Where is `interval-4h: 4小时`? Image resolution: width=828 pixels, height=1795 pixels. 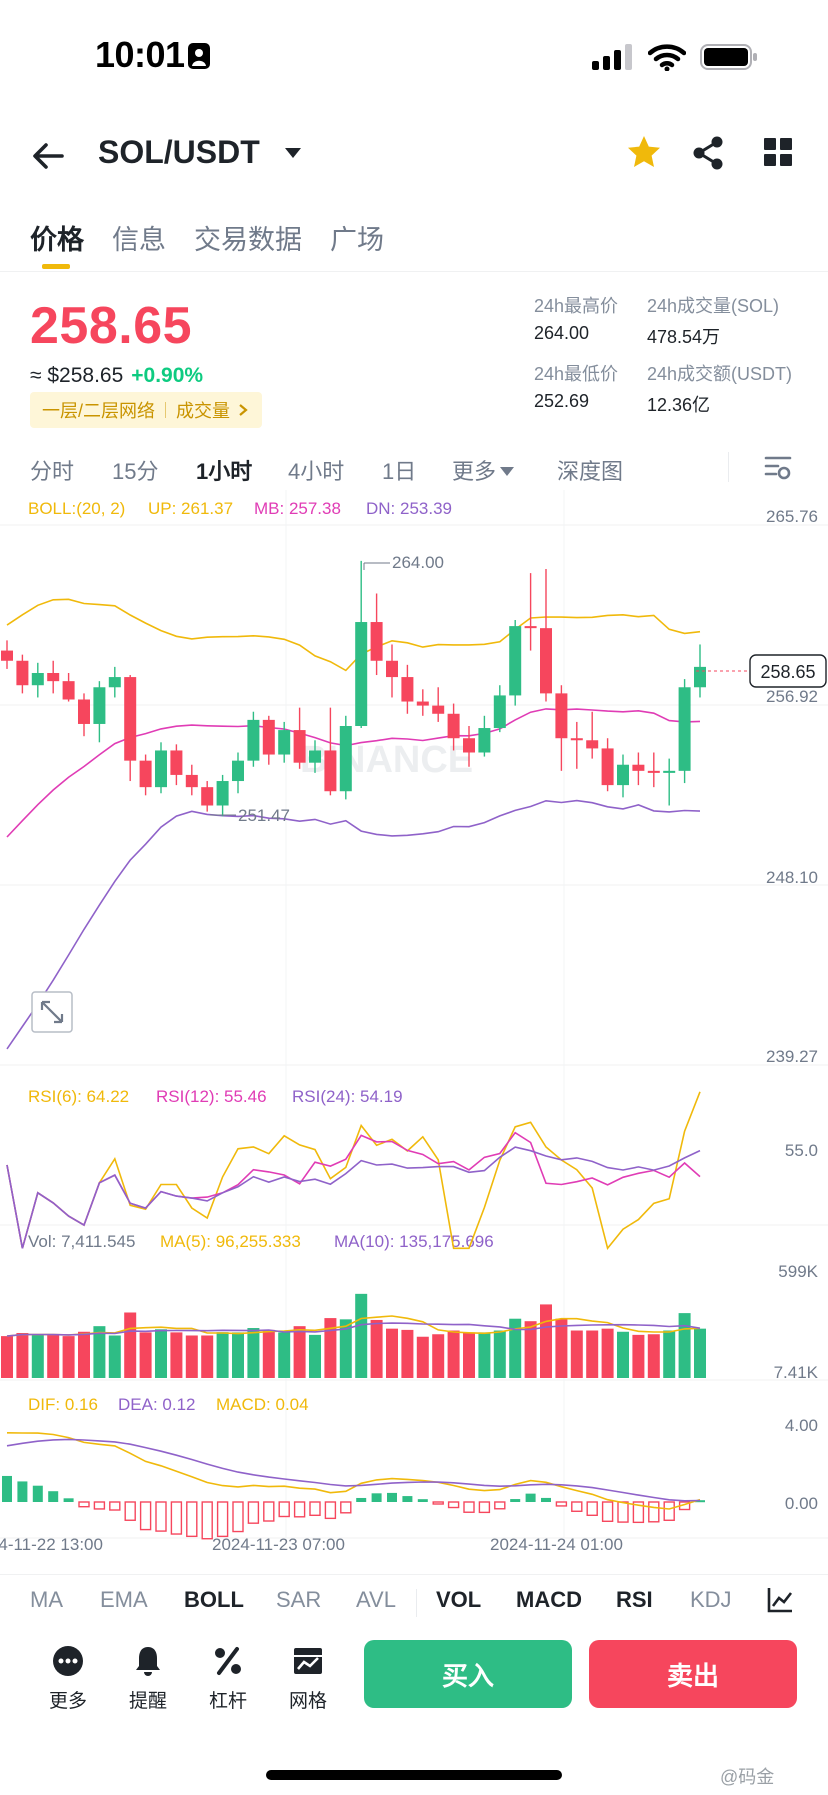
interval-4h: 4小时 is located at coordinates (316, 471).